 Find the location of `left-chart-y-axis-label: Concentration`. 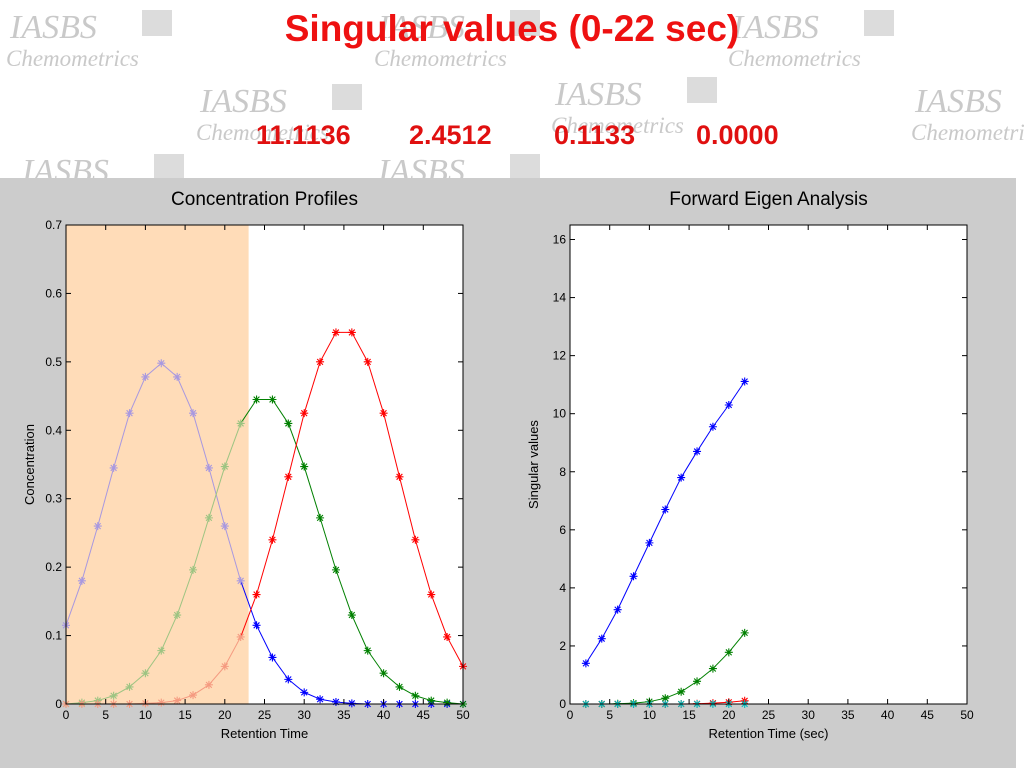

left-chart-y-axis-label: Concentration is located at coordinates (29, 464).